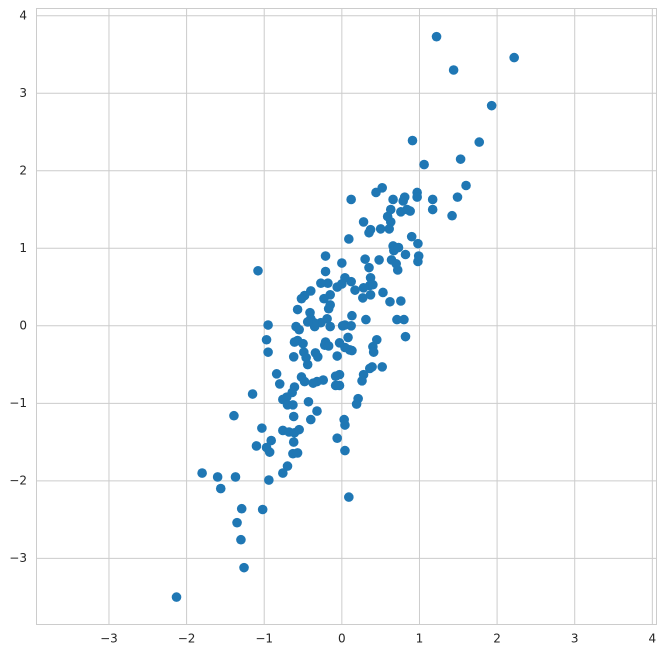 The width and height of the screenshot is (666, 657). I want to click on y-tick-label: 3, so click(23, 93).